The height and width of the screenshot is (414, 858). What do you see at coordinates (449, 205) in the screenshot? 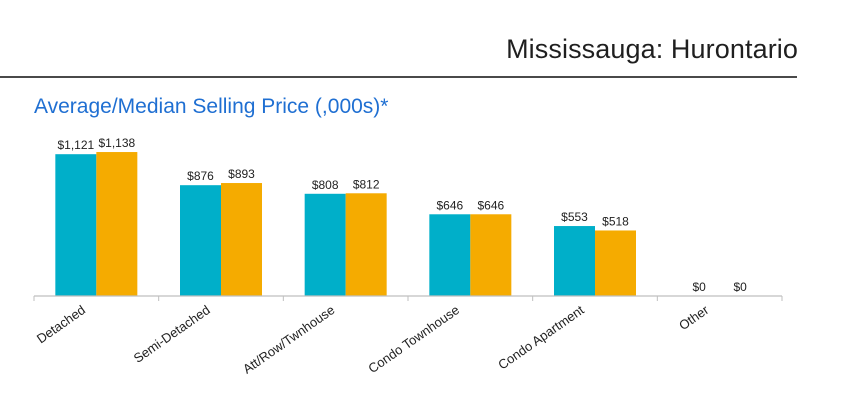
I see `data-label-average-condo-townhouse: $646` at bounding box center [449, 205].